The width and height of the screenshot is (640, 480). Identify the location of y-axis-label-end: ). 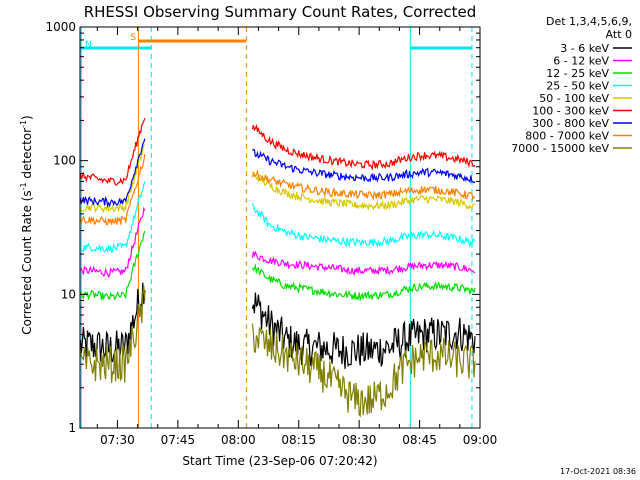
(27, 117).